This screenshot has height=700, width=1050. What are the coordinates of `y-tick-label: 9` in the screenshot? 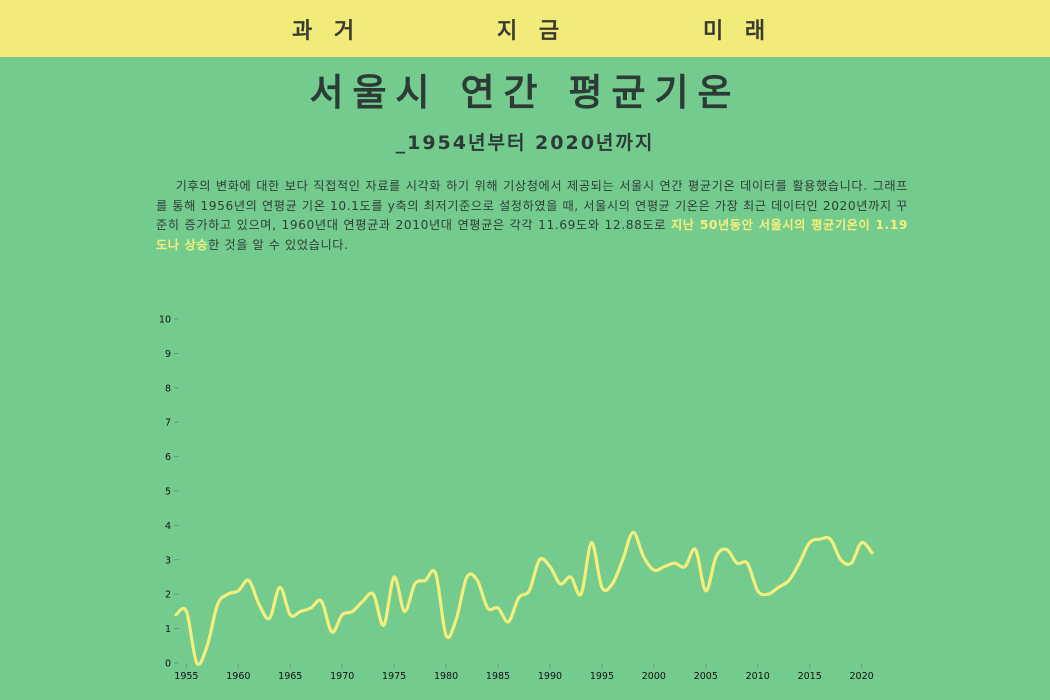 It's located at (168, 354).